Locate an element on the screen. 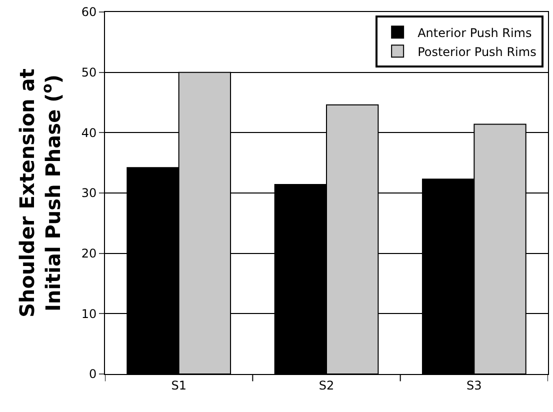 The image size is (553, 412). x-tick-label: S2 is located at coordinates (326, 385).